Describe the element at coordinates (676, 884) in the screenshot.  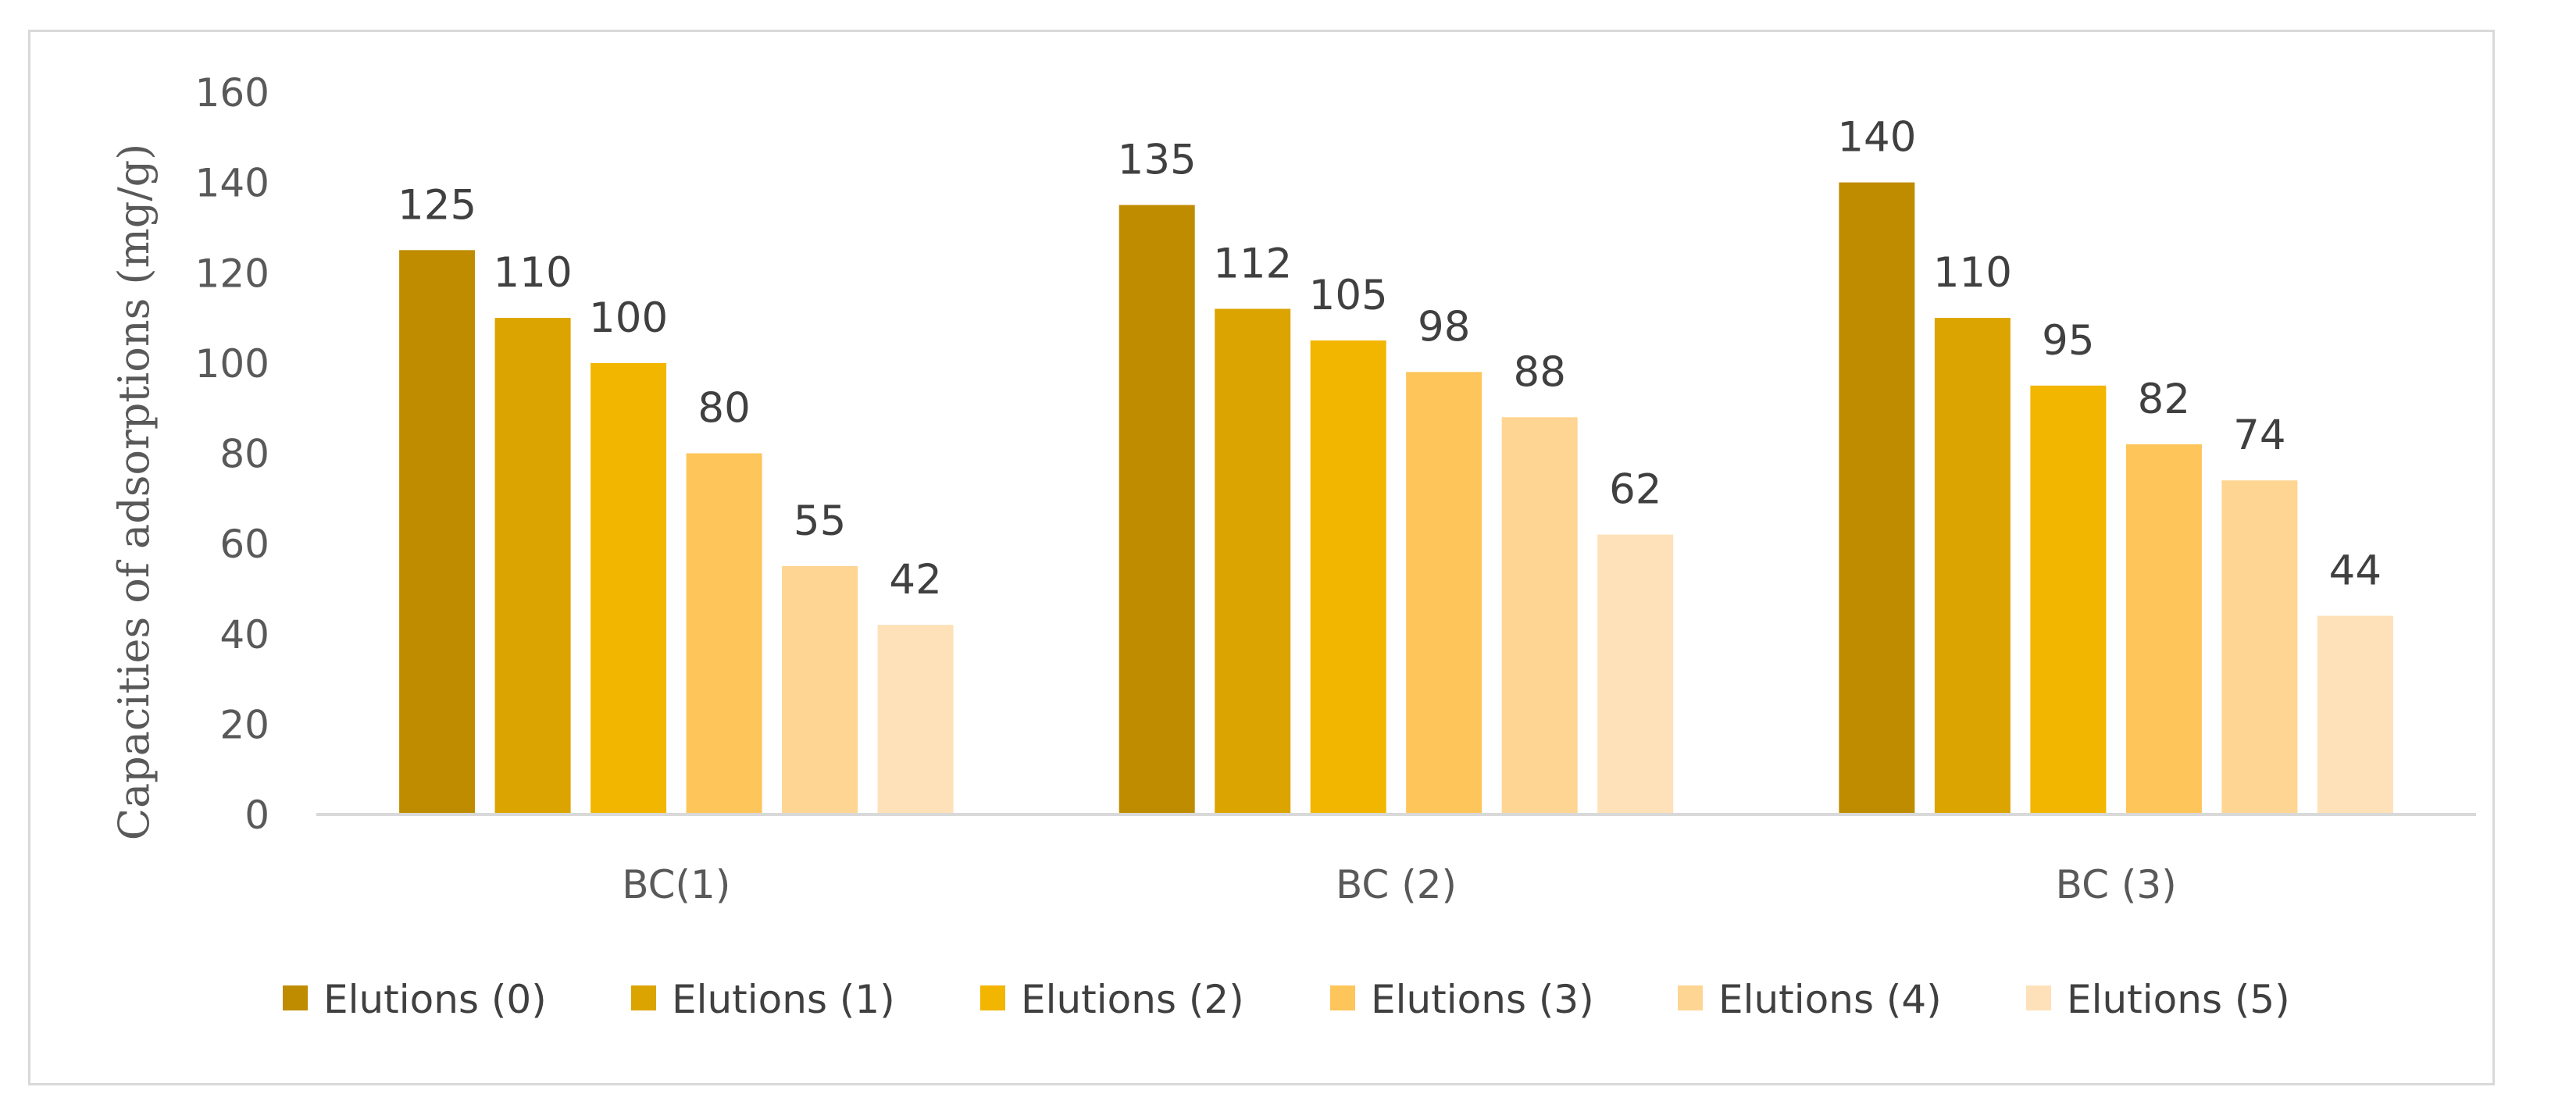
I see `category-label: BC(1)` at that location.